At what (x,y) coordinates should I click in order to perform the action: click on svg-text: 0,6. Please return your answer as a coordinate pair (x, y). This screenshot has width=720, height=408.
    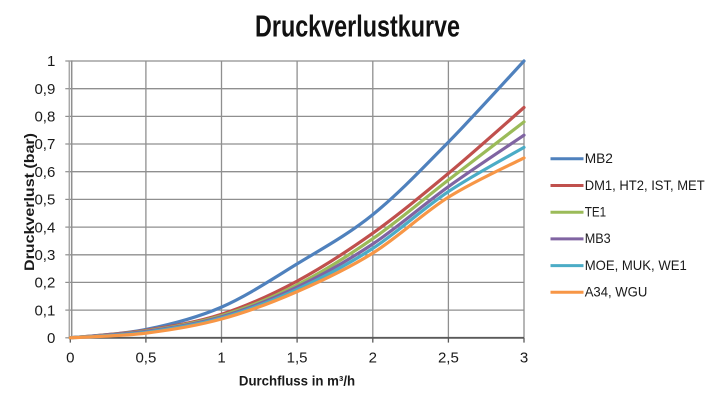
    Looking at the image, I should click on (44, 172).